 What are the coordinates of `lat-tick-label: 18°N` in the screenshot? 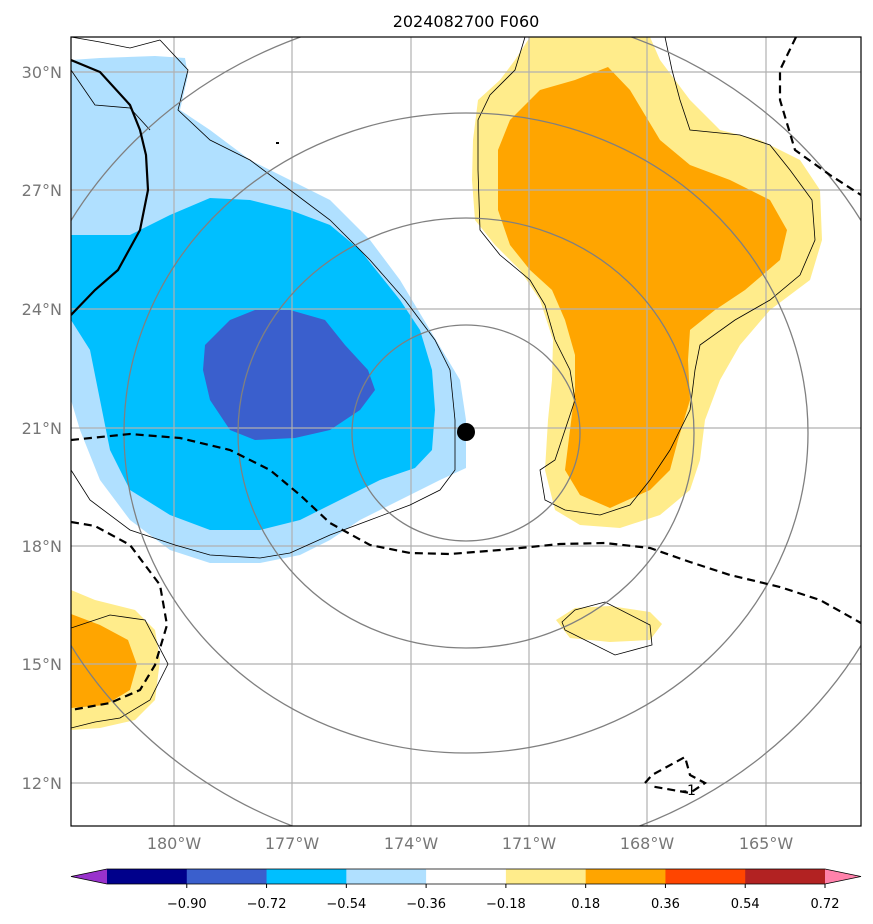 It's located at (42, 546).